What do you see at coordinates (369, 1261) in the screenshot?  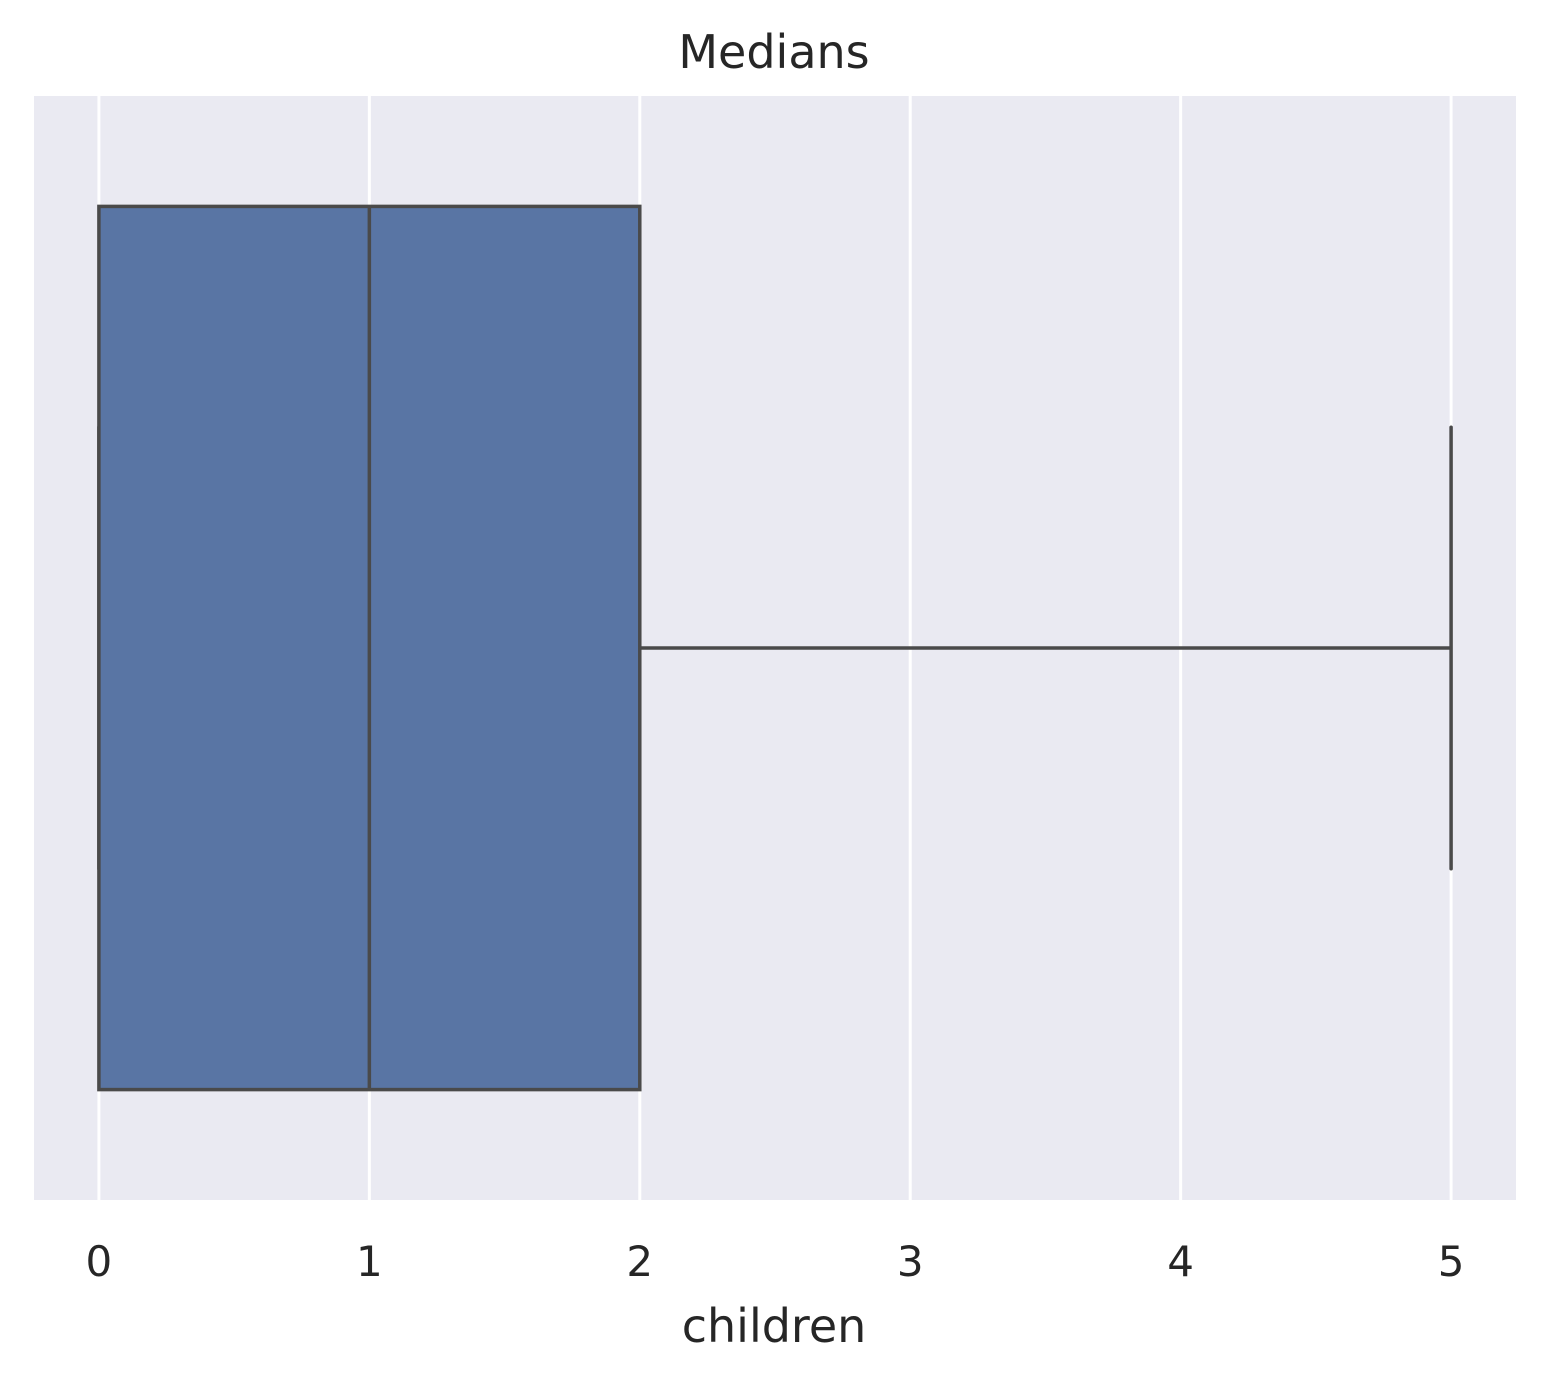 I see `x-tick-label-1: 1` at bounding box center [369, 1261].